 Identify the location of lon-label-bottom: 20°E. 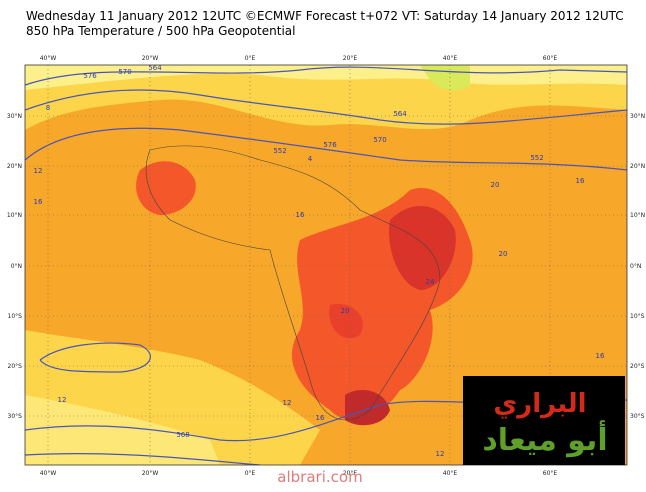
(350, 473).